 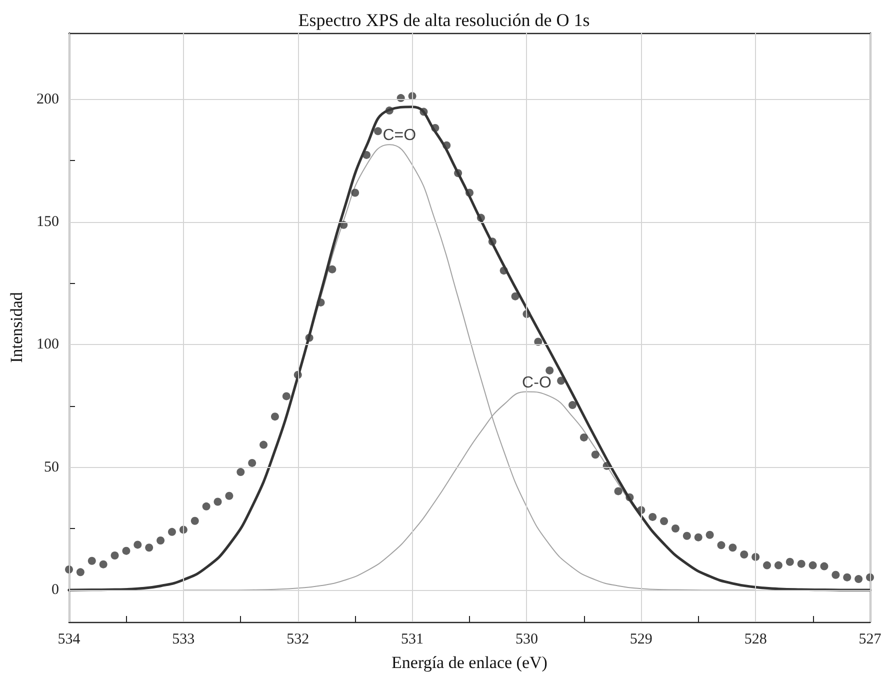 I want to click on x-tick-label: 532, so click(x=298, y=640).